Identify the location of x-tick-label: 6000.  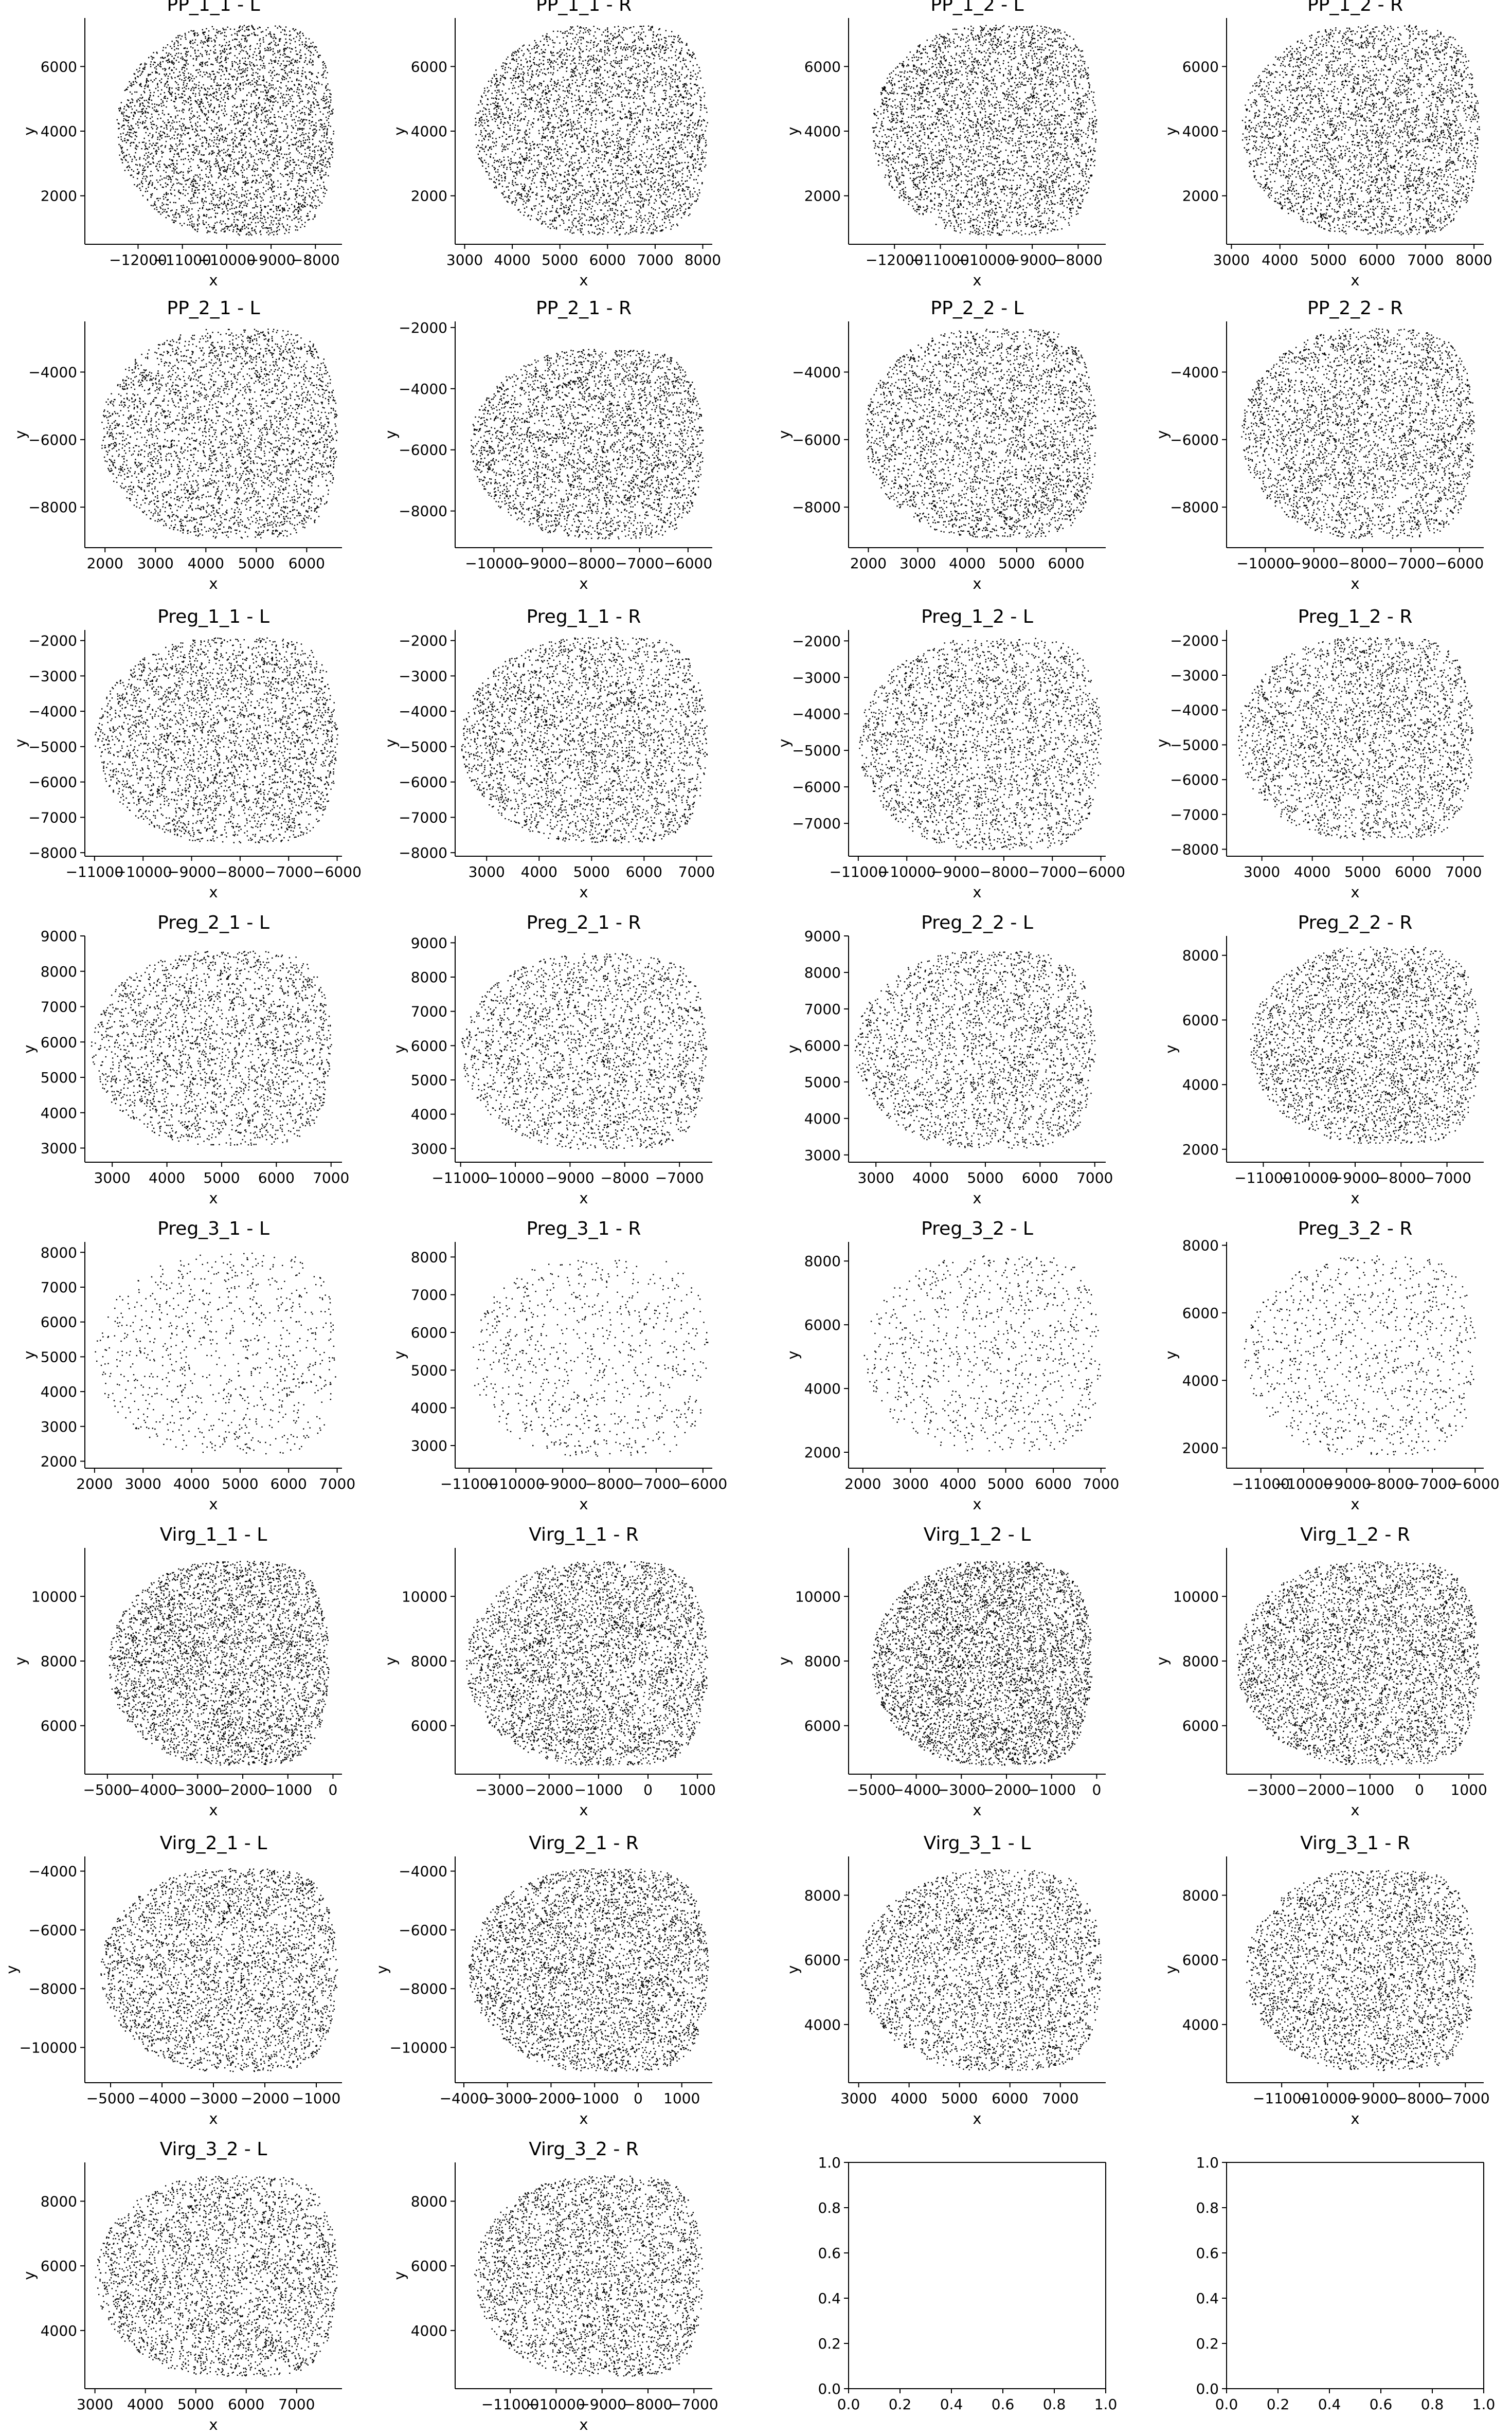
(1010, 2098).